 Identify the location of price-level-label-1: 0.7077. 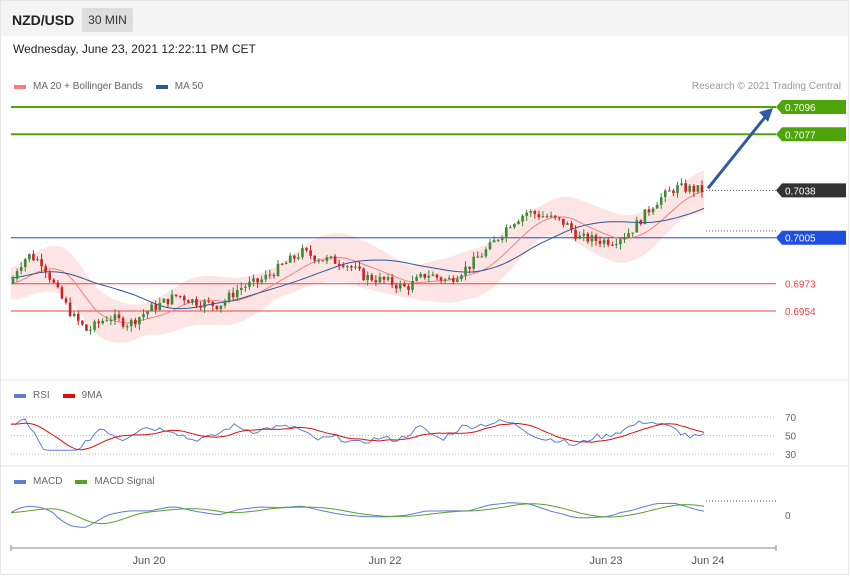
(800, 135).